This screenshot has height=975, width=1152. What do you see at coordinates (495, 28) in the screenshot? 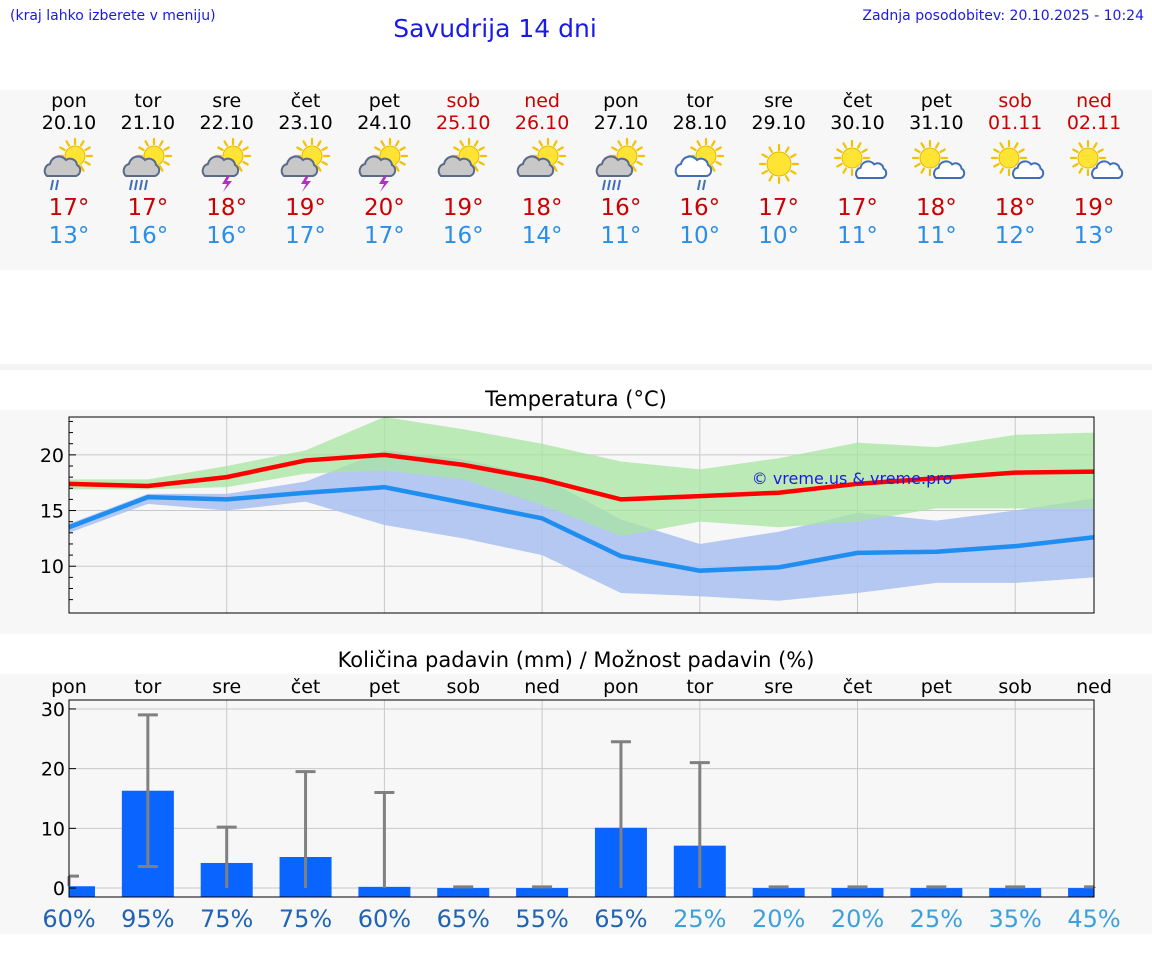
I see `page-title: Savudrija 14 dni` at bounding box center [495, 28].